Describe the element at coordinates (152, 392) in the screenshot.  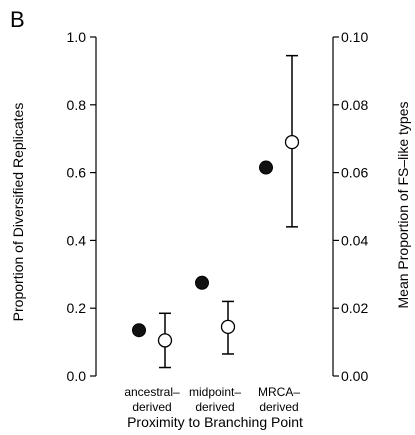
I see `category-label-line: ancestral–` at that location.